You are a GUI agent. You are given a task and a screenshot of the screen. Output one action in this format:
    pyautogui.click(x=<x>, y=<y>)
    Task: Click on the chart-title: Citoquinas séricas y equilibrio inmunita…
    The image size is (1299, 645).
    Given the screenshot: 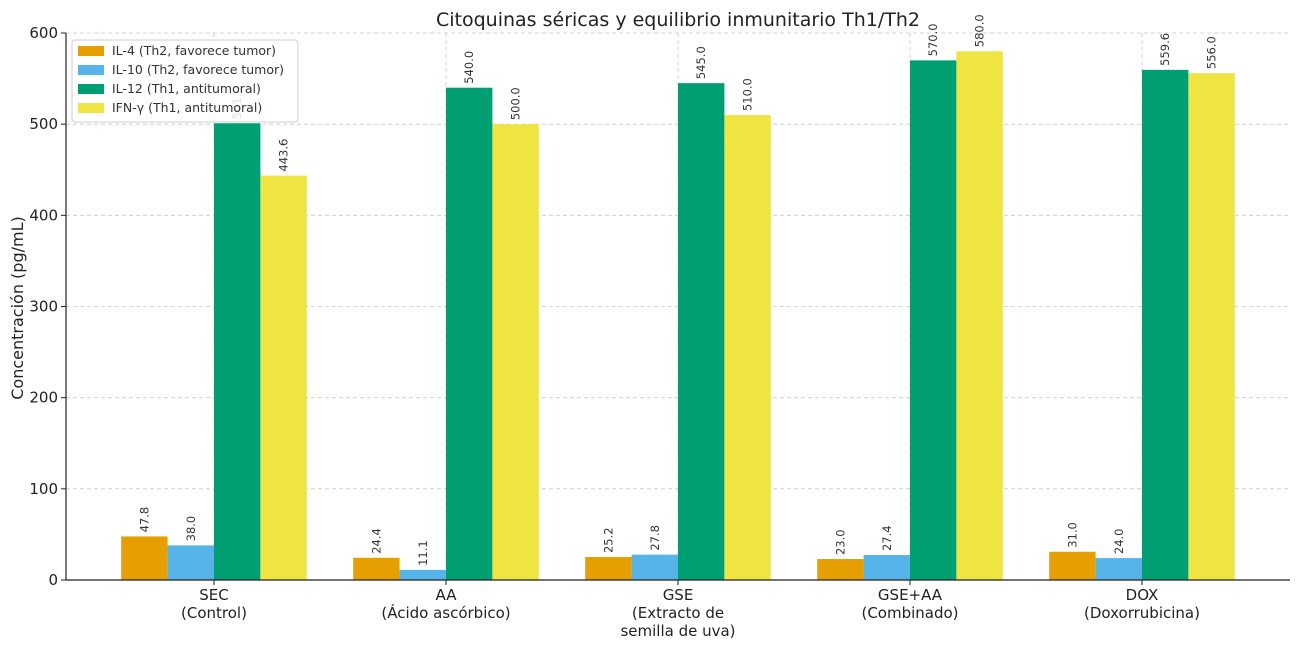 What is the action you would take?
    pyautogui.click(x=678, y=20)
    